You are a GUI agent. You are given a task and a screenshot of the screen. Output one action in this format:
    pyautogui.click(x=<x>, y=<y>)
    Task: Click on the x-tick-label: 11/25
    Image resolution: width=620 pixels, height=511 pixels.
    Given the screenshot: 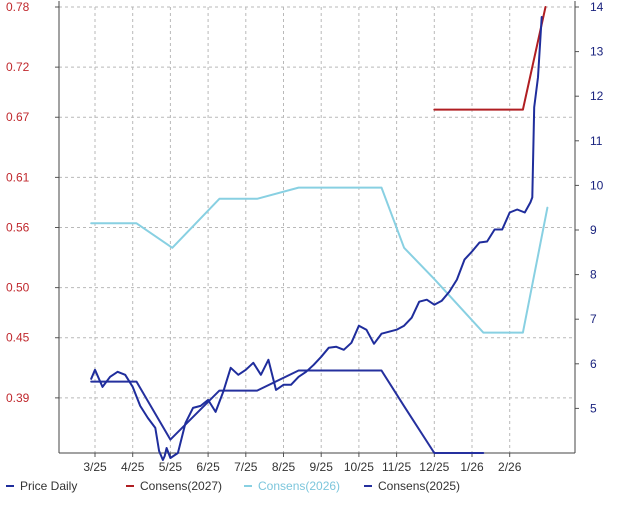 What is the action you would take?
    pyautogui.click(x=396, y=467)
    